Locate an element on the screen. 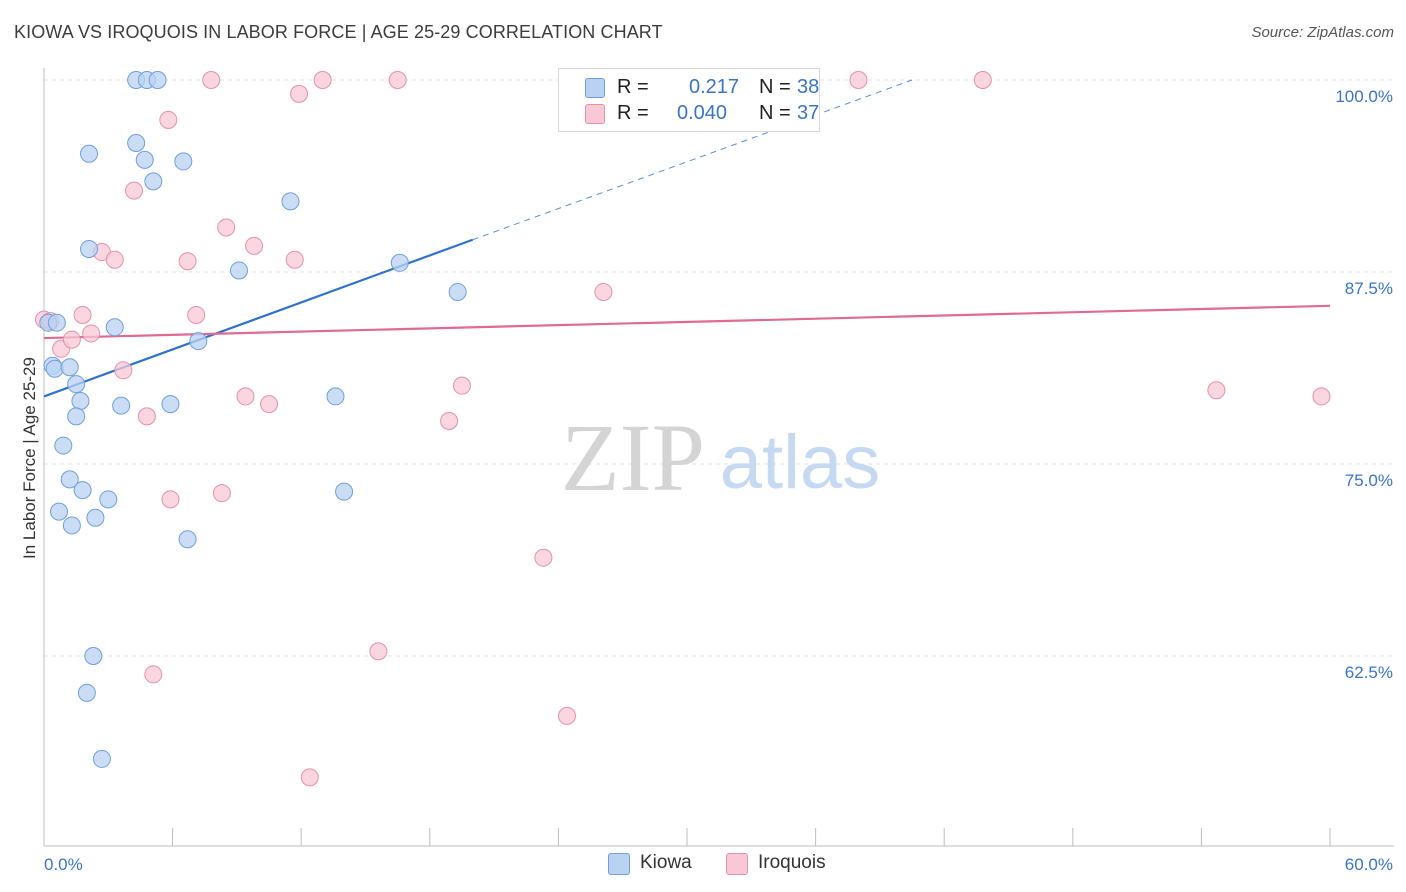 This screenshot has width=1406, height=892. iroquois-trend-line is located at coordinates (687, 322).